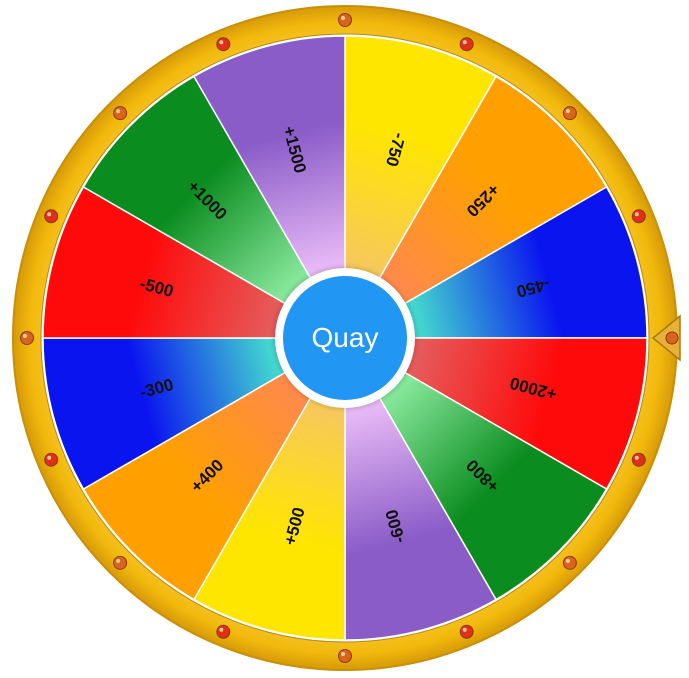 The image size is (689, 678). I want to click on spin-button: Quay, so click(345, 338).